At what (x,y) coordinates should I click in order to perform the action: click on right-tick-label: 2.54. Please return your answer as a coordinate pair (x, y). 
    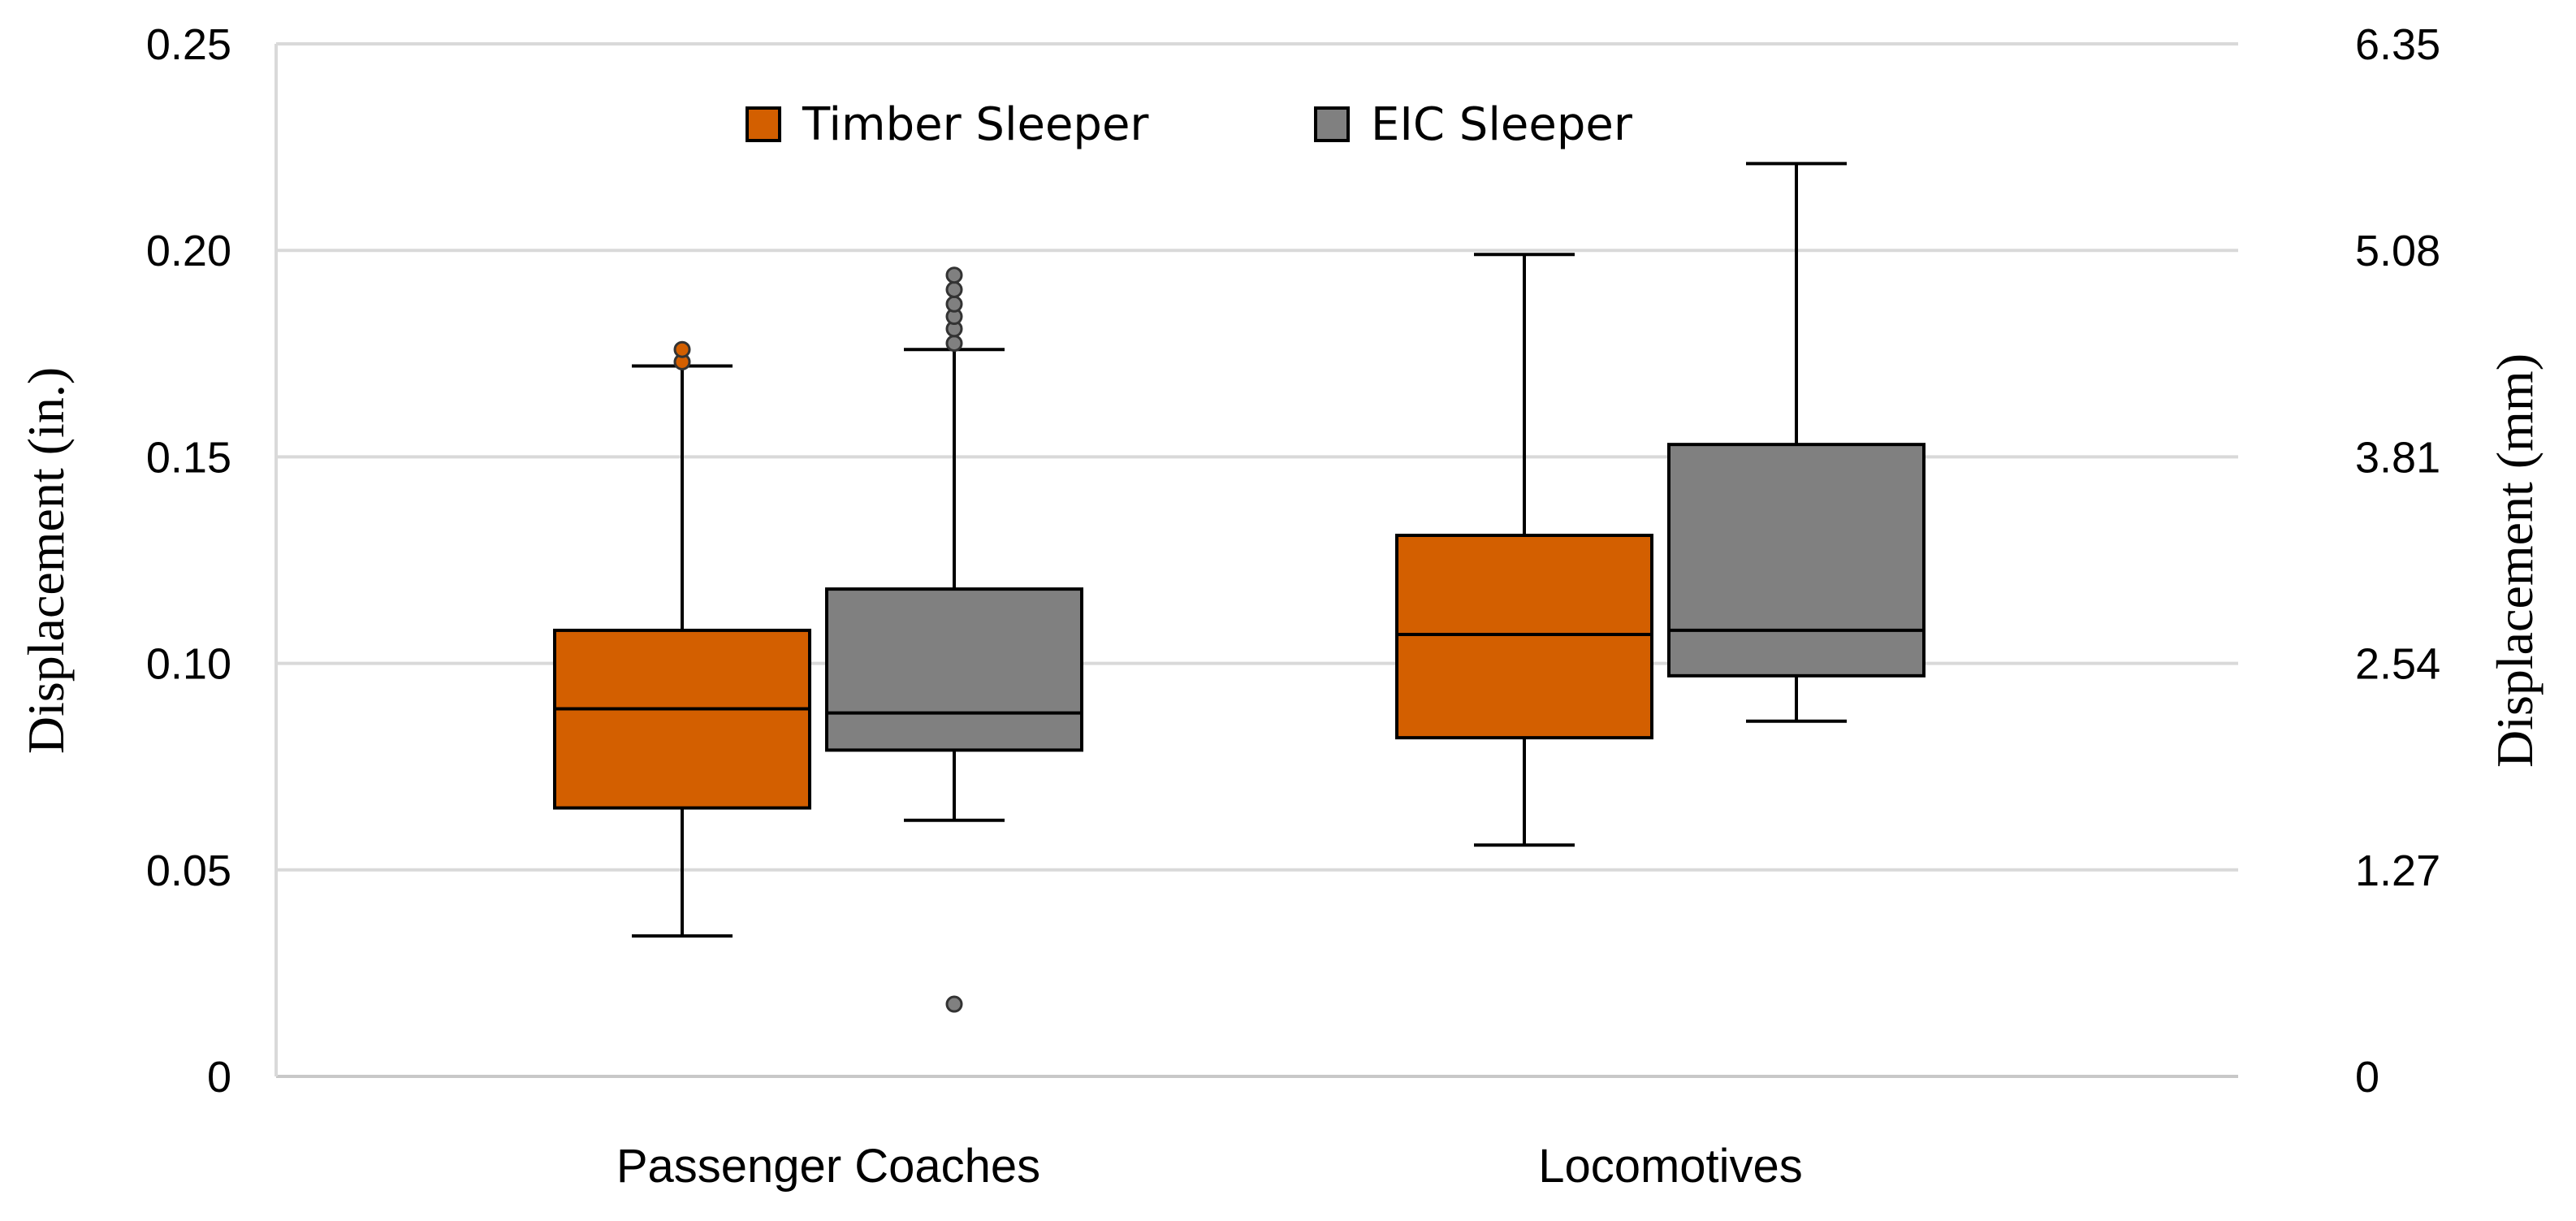
    Looking at the image, I should click on (2398, 664).